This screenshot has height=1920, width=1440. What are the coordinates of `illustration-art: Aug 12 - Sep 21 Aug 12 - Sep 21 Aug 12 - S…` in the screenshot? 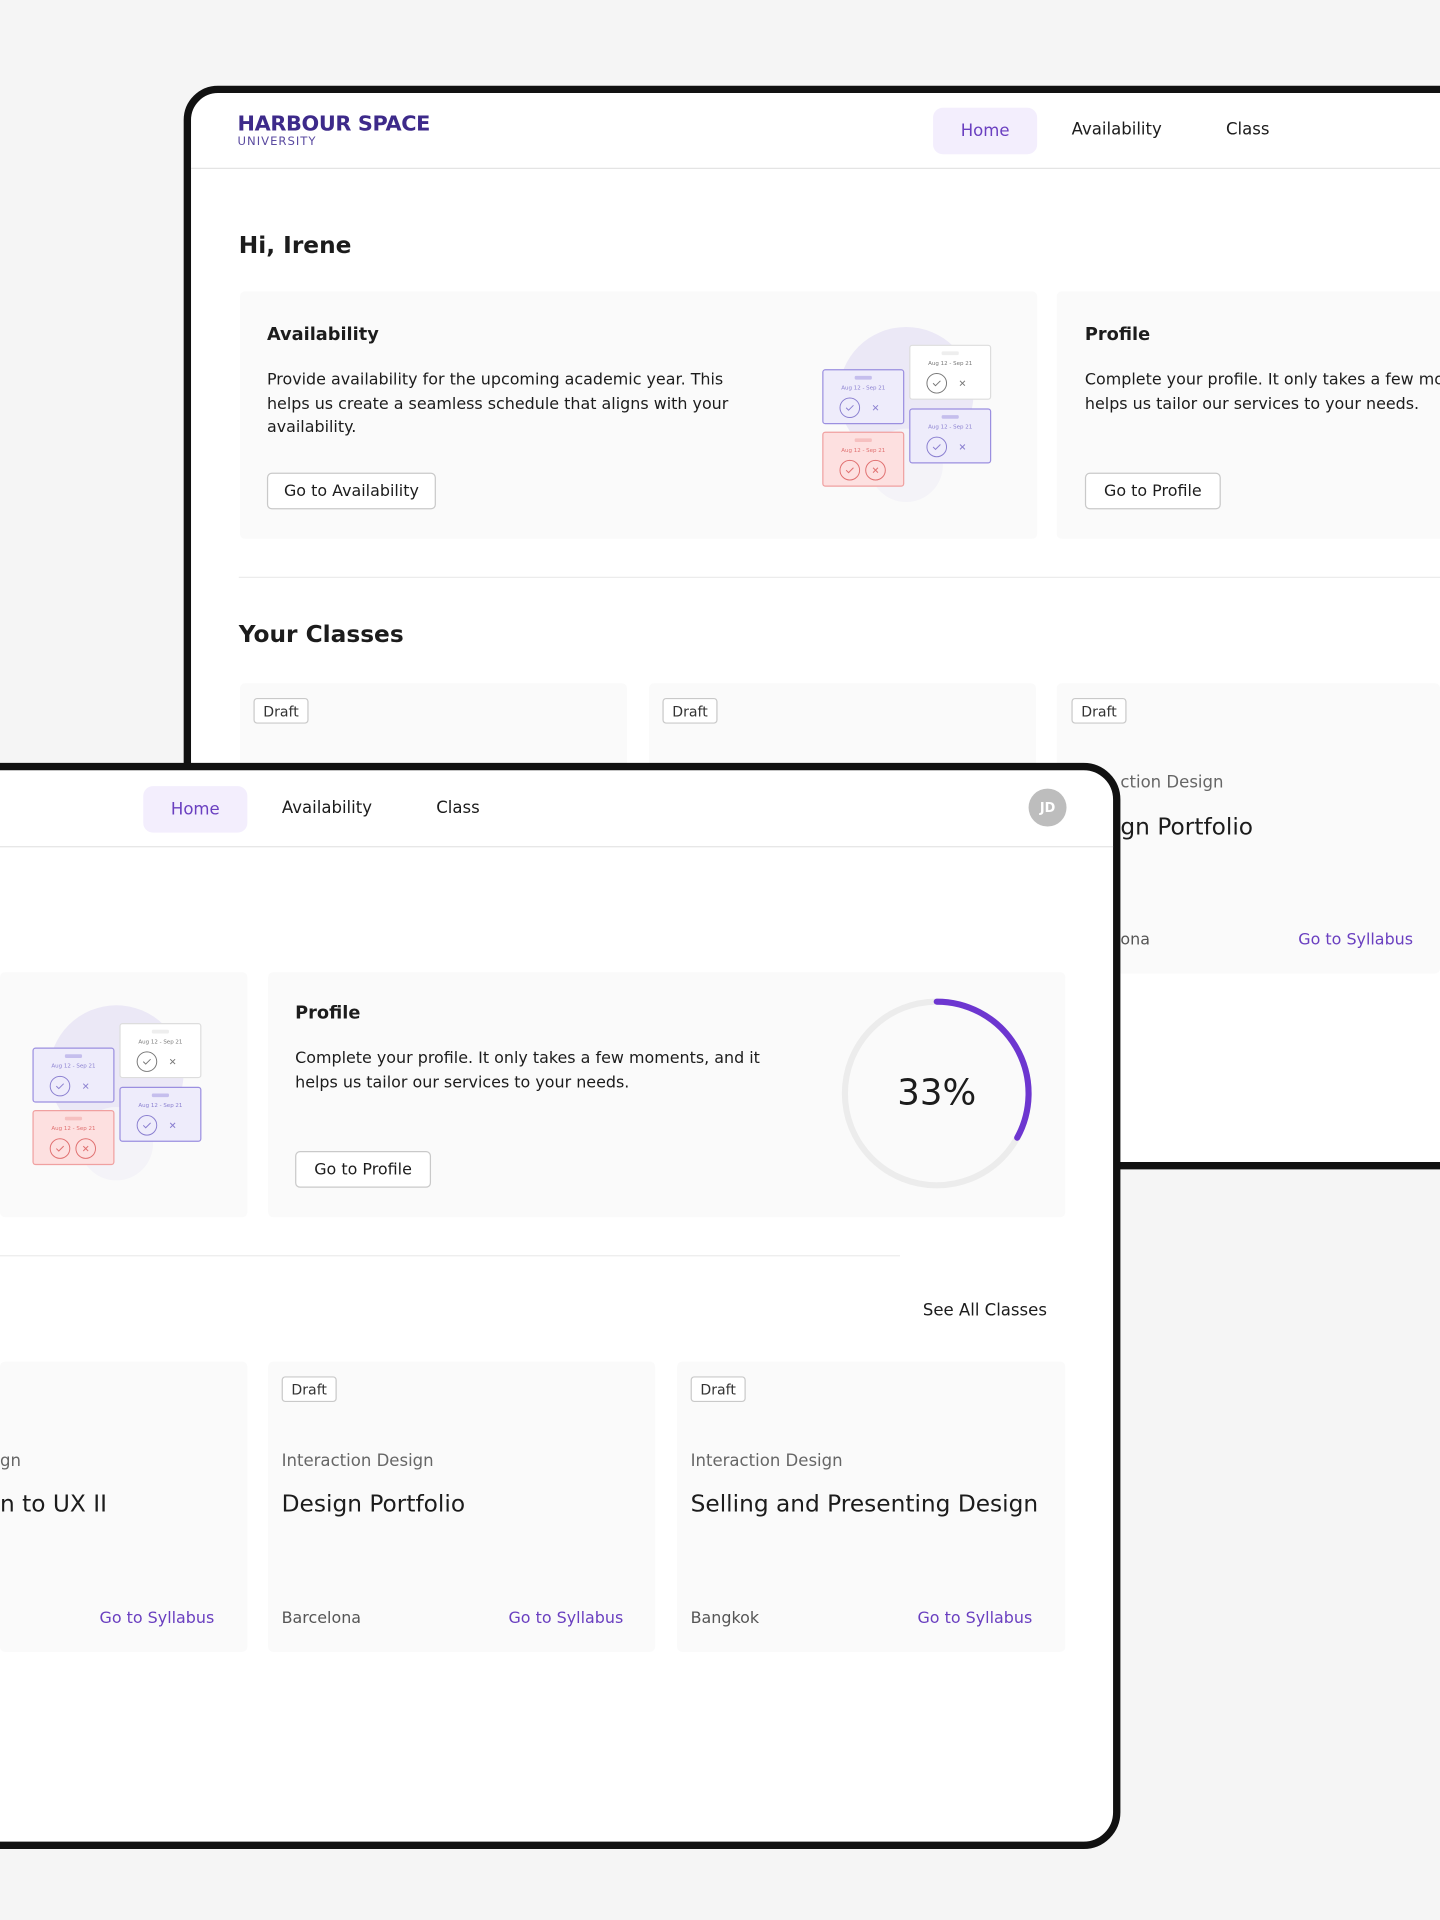 It's located at (117, 1093).